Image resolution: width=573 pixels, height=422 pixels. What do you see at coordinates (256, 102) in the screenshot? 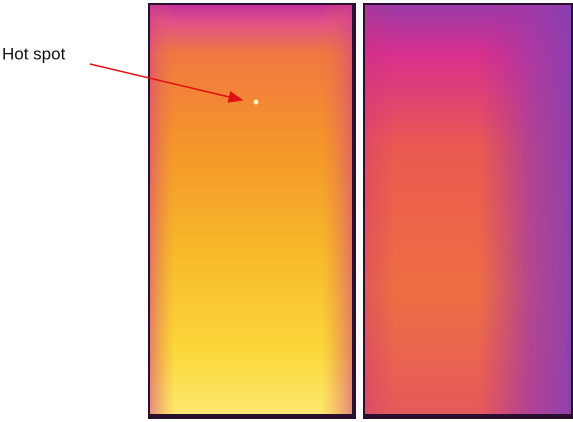
I see `hot-spot` at bounding box center [256, 102].